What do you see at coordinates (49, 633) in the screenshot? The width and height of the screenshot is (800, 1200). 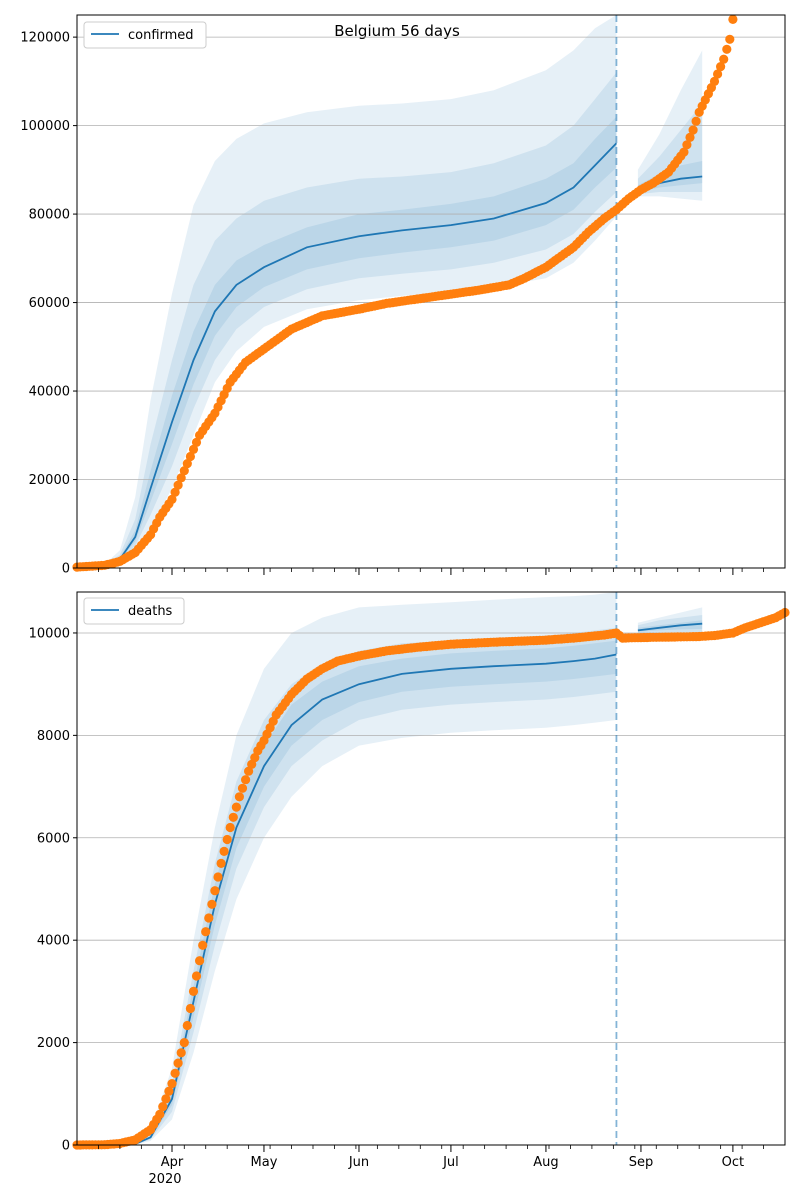 I see `y-tick-label: 10000` at bounding box center [49, 633].